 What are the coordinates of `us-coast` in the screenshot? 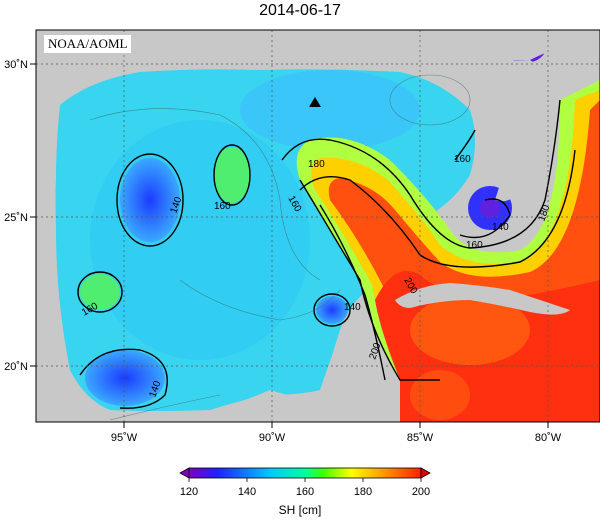 It's located at (318, 70).